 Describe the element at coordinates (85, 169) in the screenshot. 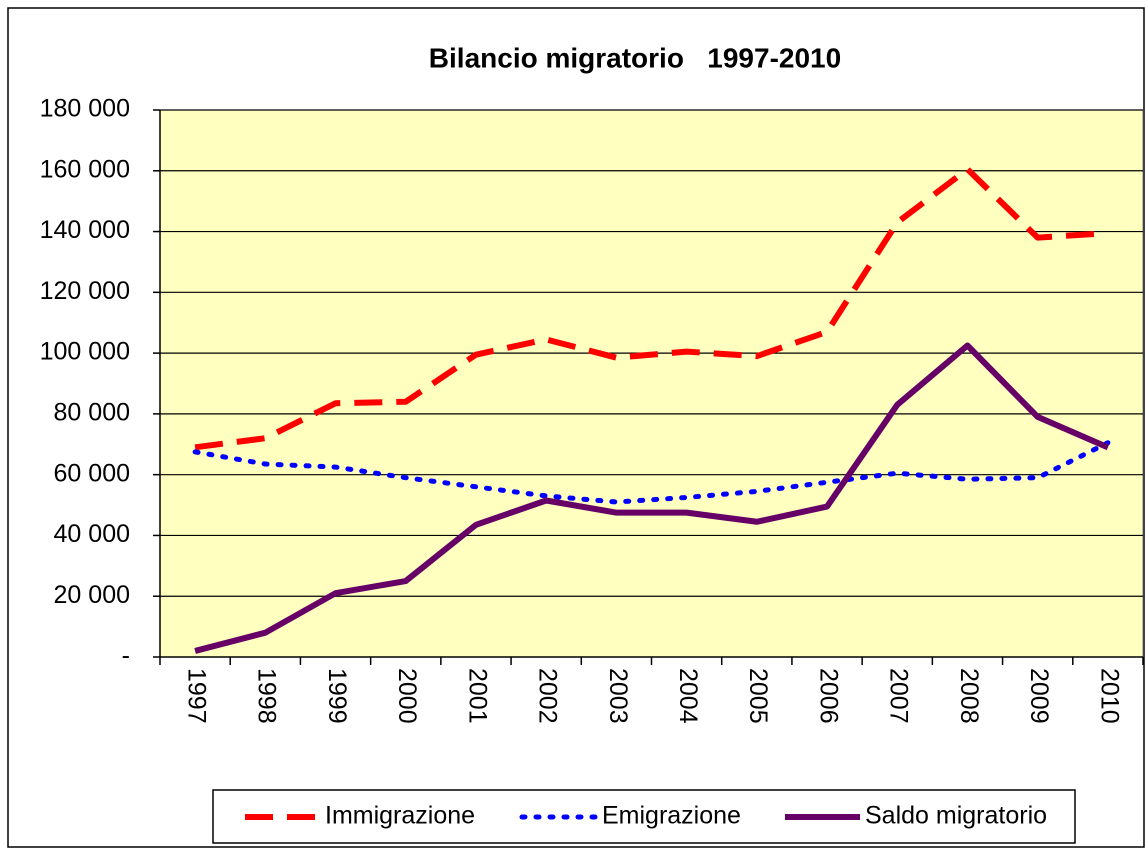

I see `y-tick-label: 160 000` at that location.